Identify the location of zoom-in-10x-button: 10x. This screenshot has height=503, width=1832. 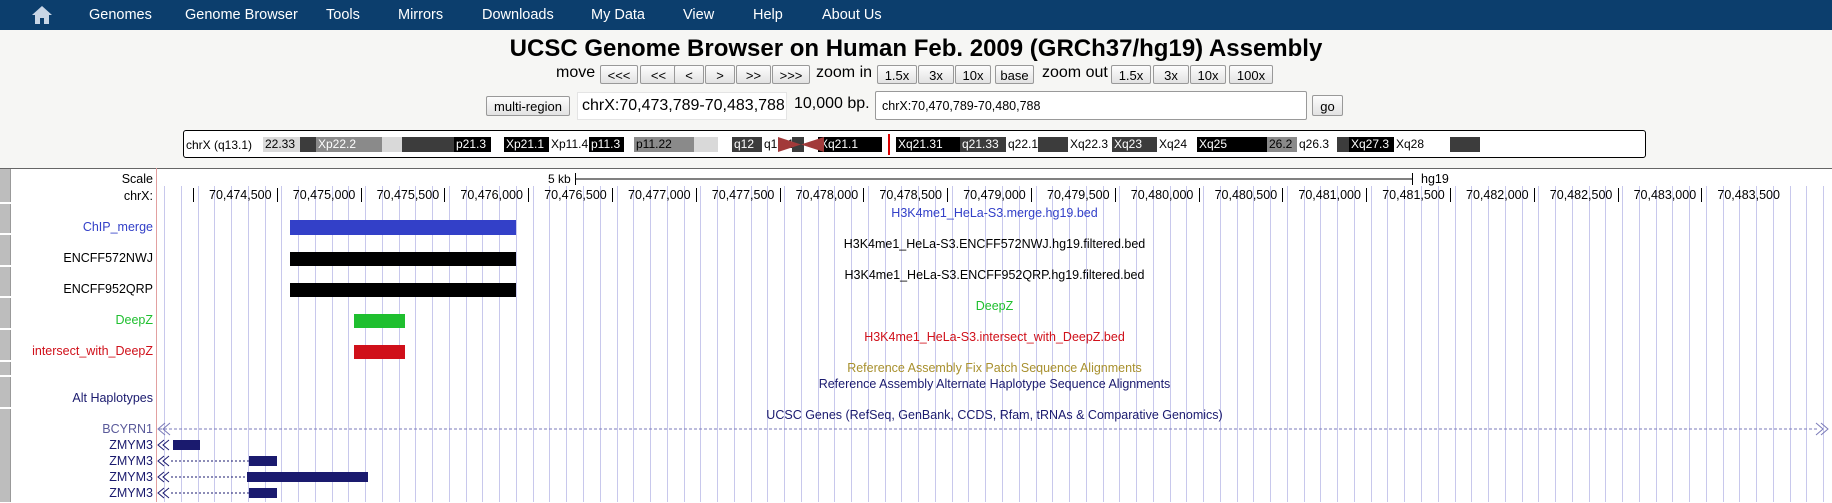
(973, 74).